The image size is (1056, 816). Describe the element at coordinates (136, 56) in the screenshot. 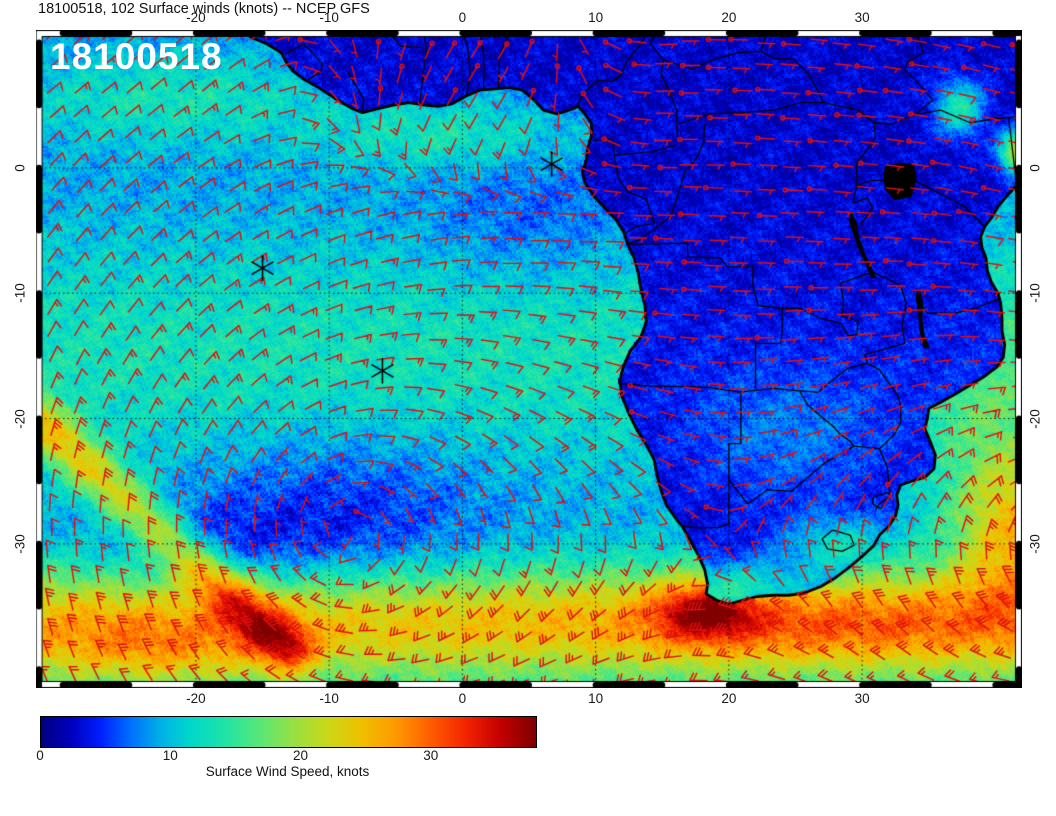

I see `run-datetime-overlay: 18100518` at that location.